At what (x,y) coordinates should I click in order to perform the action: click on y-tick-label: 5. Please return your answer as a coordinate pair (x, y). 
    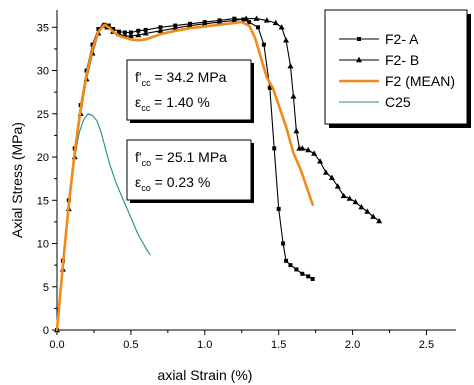
    Looking at the image, I should click on (46, 288).